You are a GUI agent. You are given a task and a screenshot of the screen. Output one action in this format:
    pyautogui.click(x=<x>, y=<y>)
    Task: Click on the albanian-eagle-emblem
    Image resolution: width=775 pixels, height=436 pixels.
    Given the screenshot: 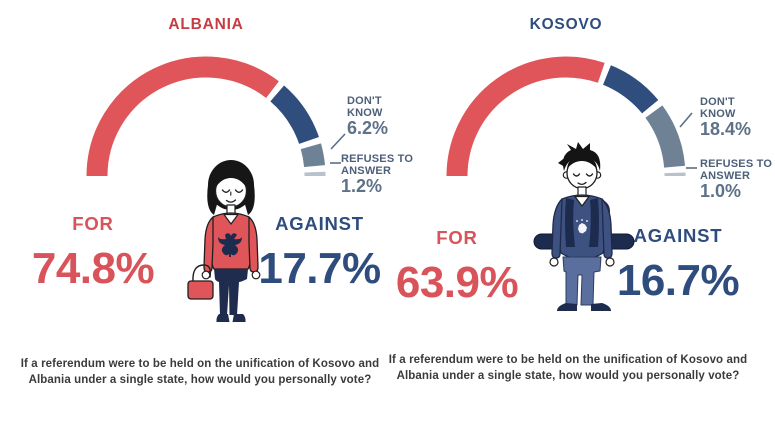 What is the action you would take?
    pyautogui.click(x=230, y=245)
    